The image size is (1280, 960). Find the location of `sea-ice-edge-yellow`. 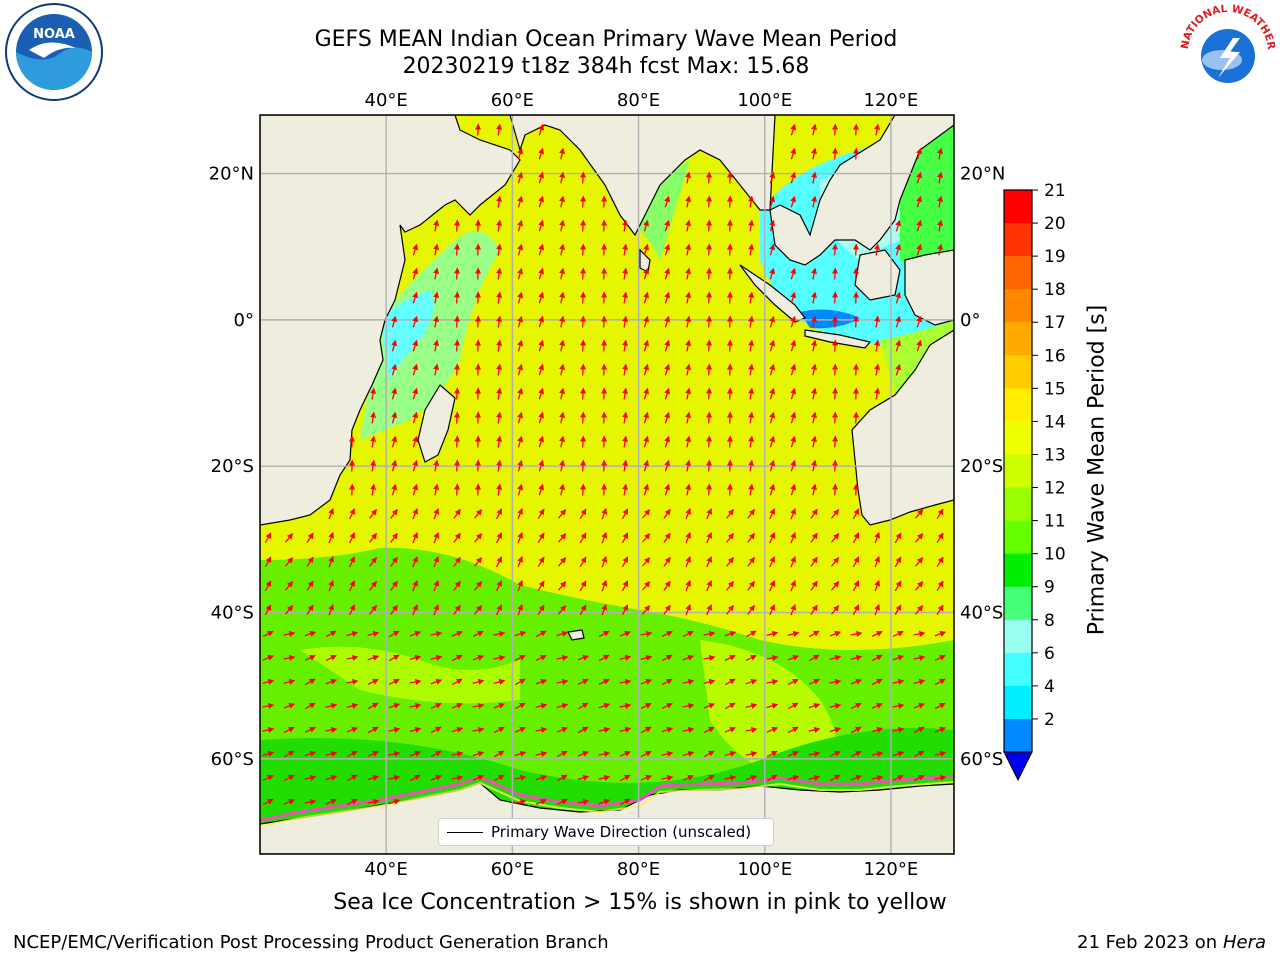

sea-ice-edge-yellow is located at coordinates (607, 804).